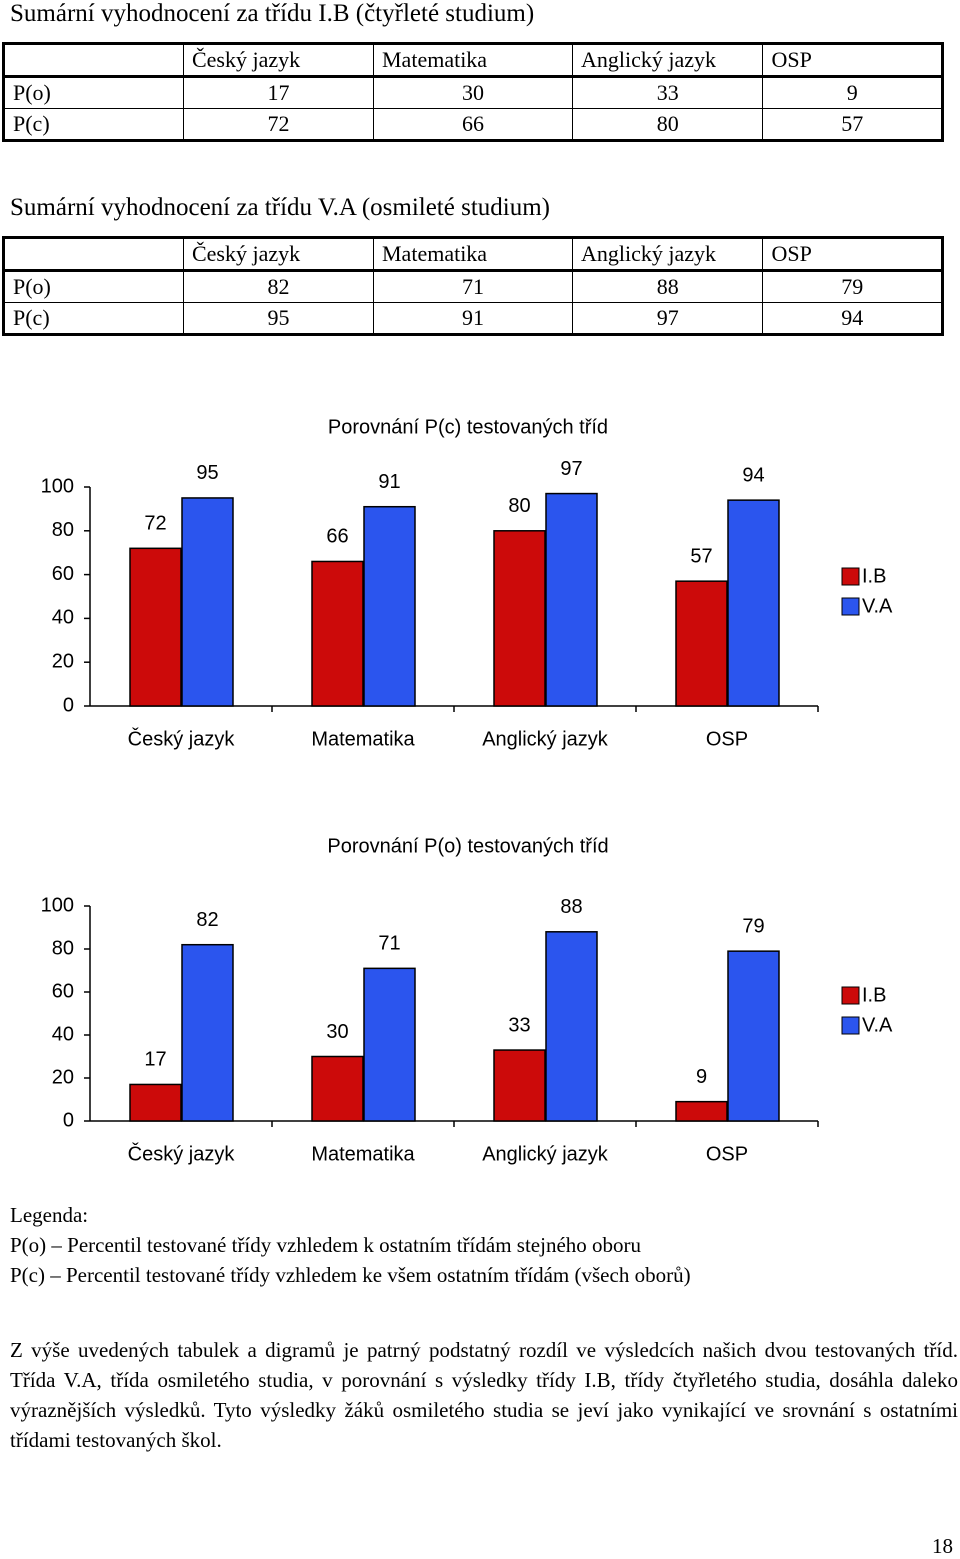 This screenshot has width=960, height=1559. I want to click on table-cell: 71, so click(473, 286).